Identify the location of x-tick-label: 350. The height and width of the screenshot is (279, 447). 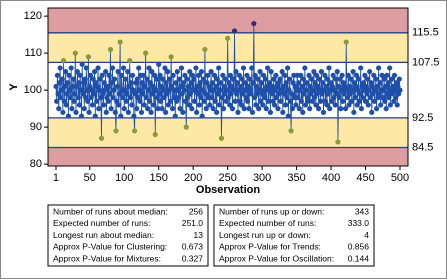
(296, 178).